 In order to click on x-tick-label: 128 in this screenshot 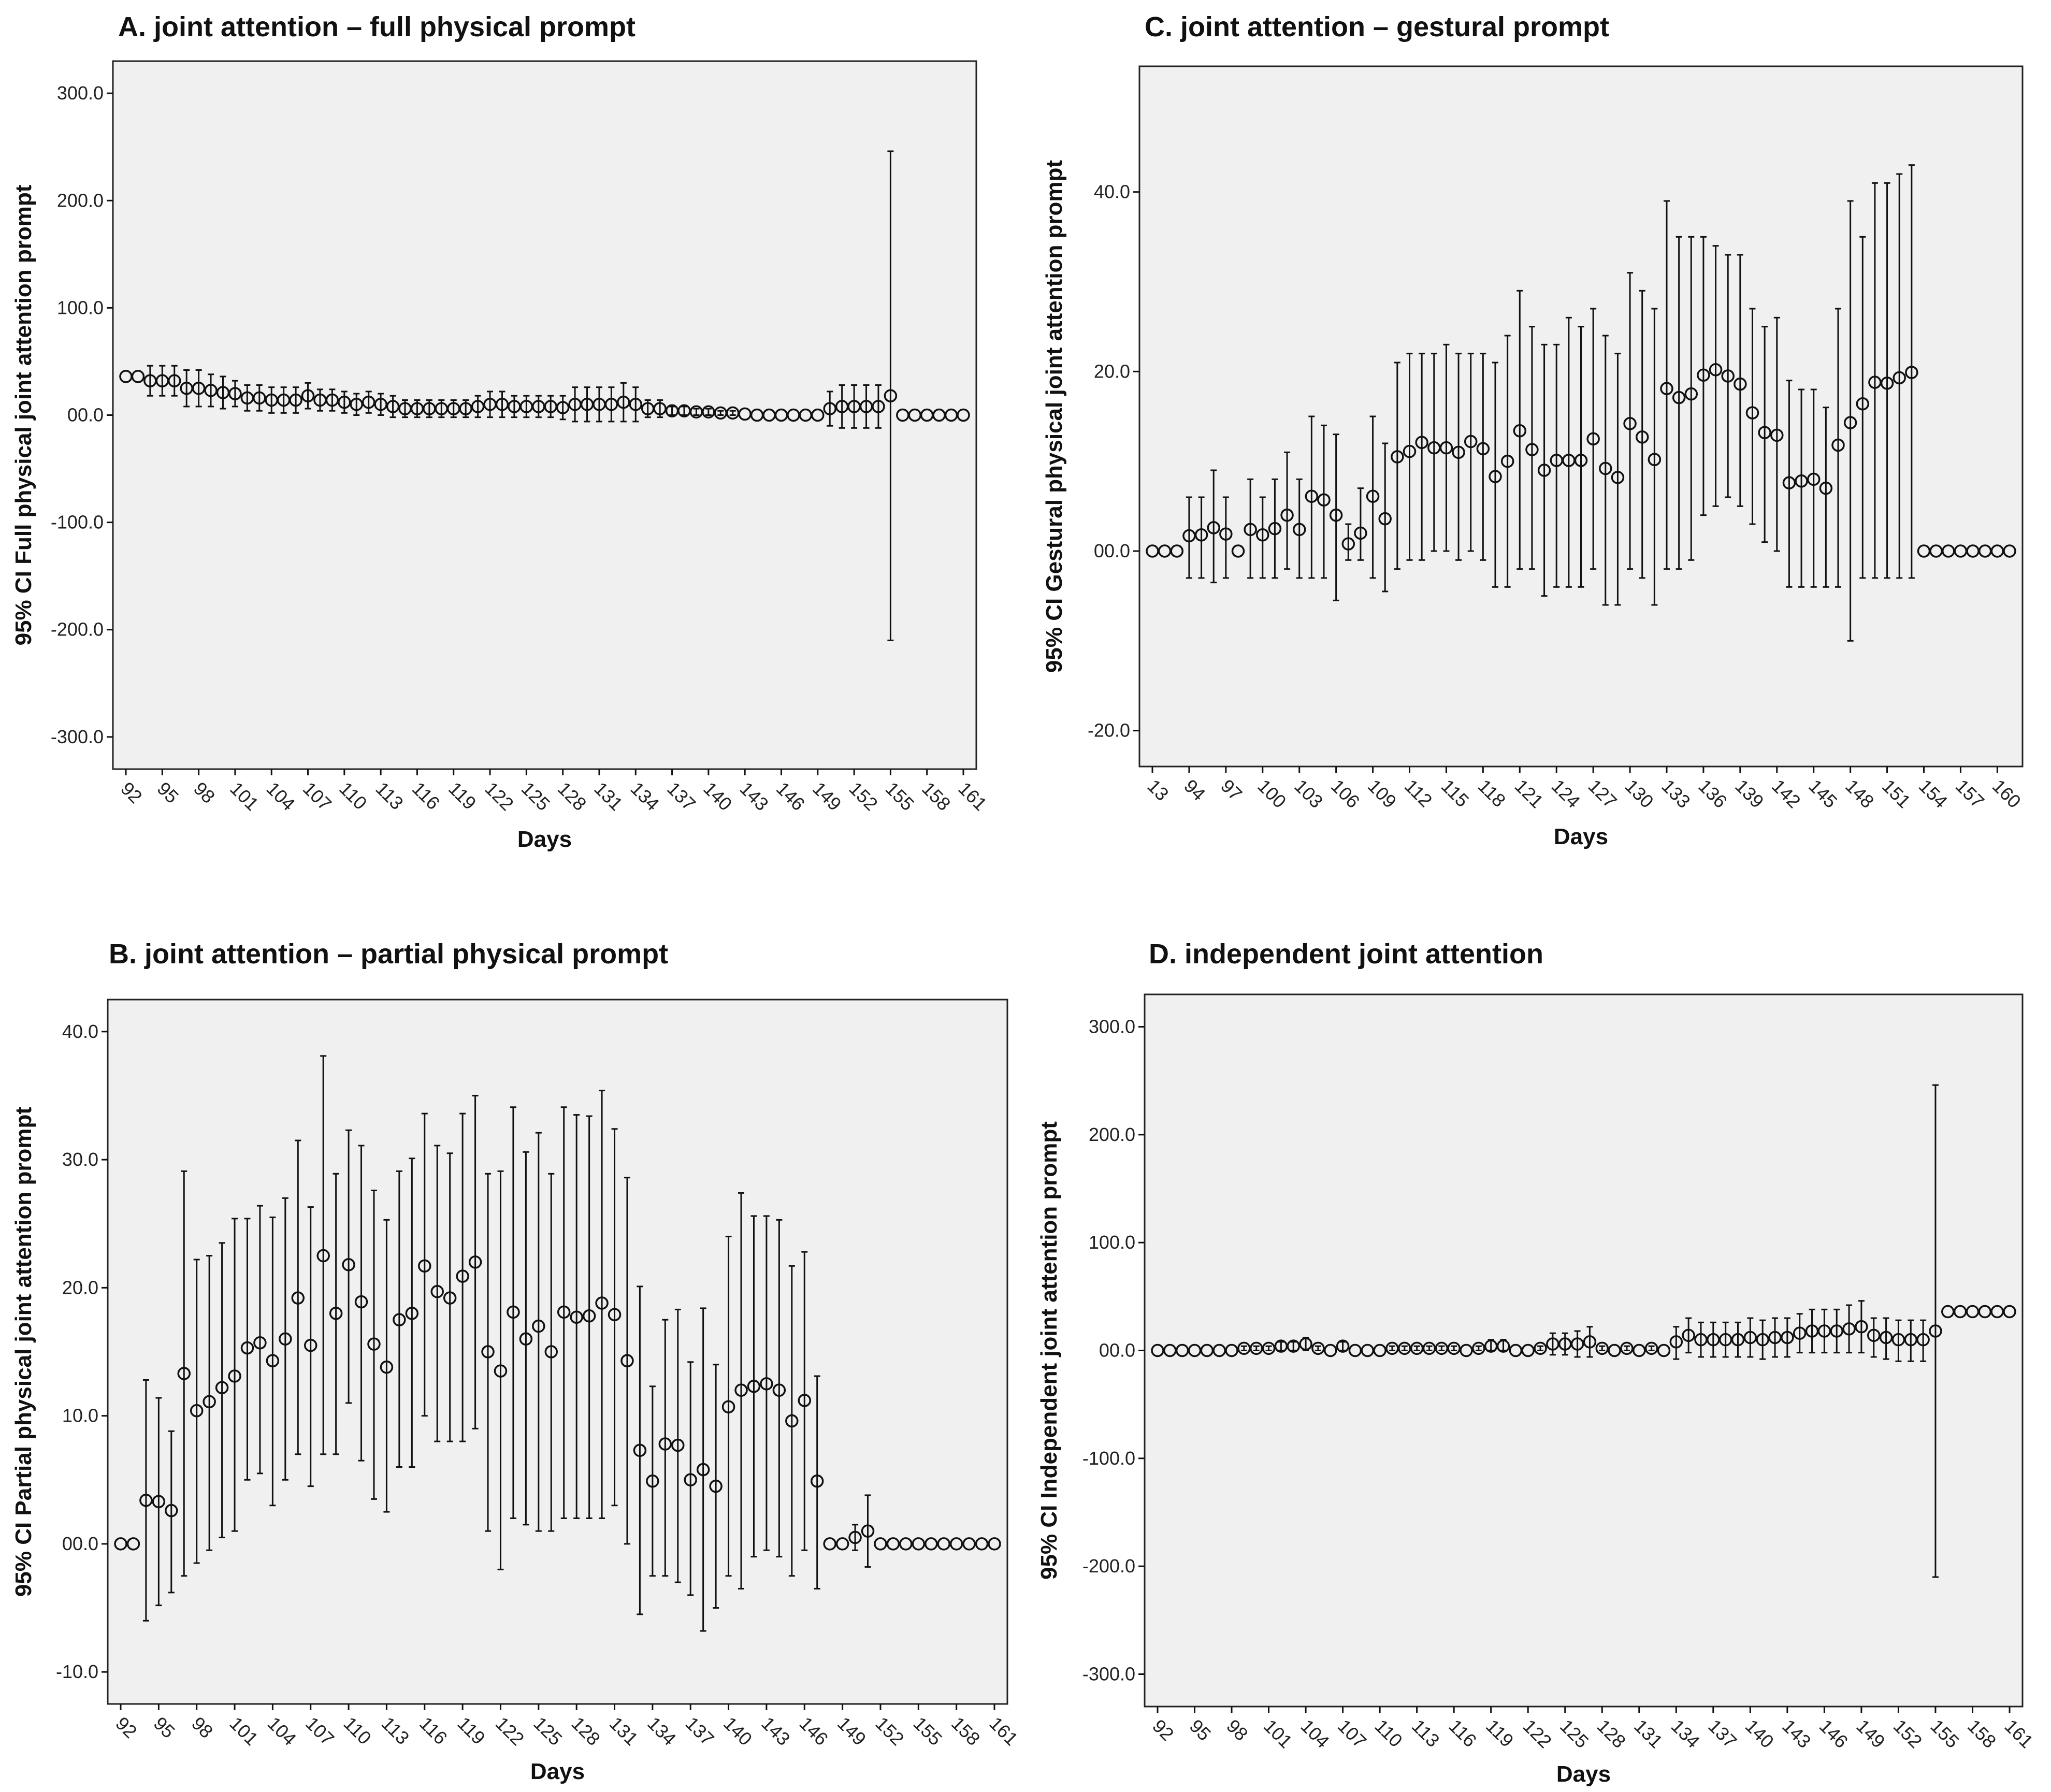, I will do `click(586, 1731)`.